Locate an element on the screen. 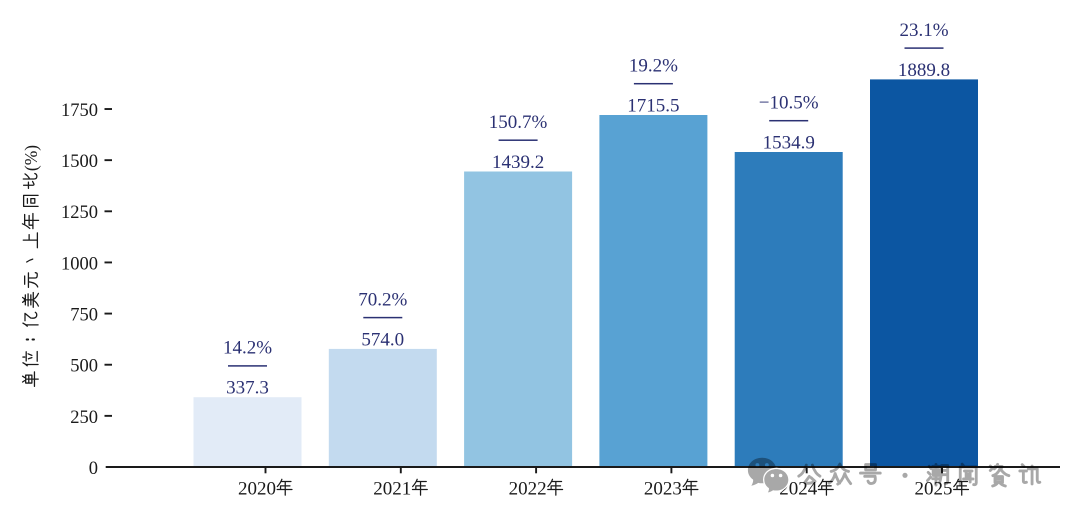 Image resolution: width=1080 pixels, height=519 pixels. svg-text: 0 is located at coordinates (93, 469).